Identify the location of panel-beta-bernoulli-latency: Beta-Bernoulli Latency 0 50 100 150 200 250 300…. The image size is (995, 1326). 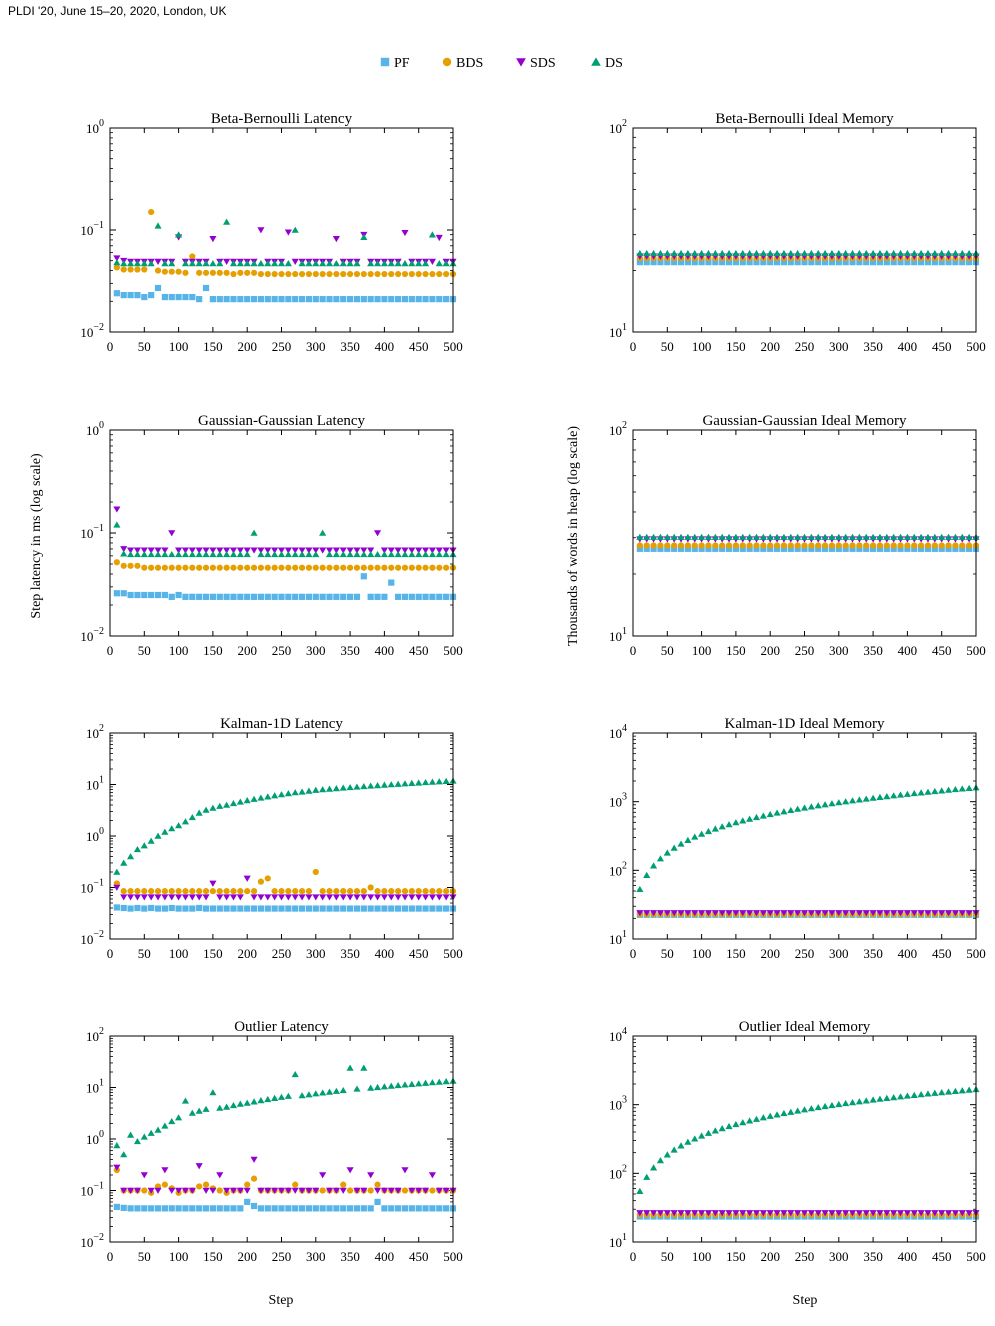
(271, 232).